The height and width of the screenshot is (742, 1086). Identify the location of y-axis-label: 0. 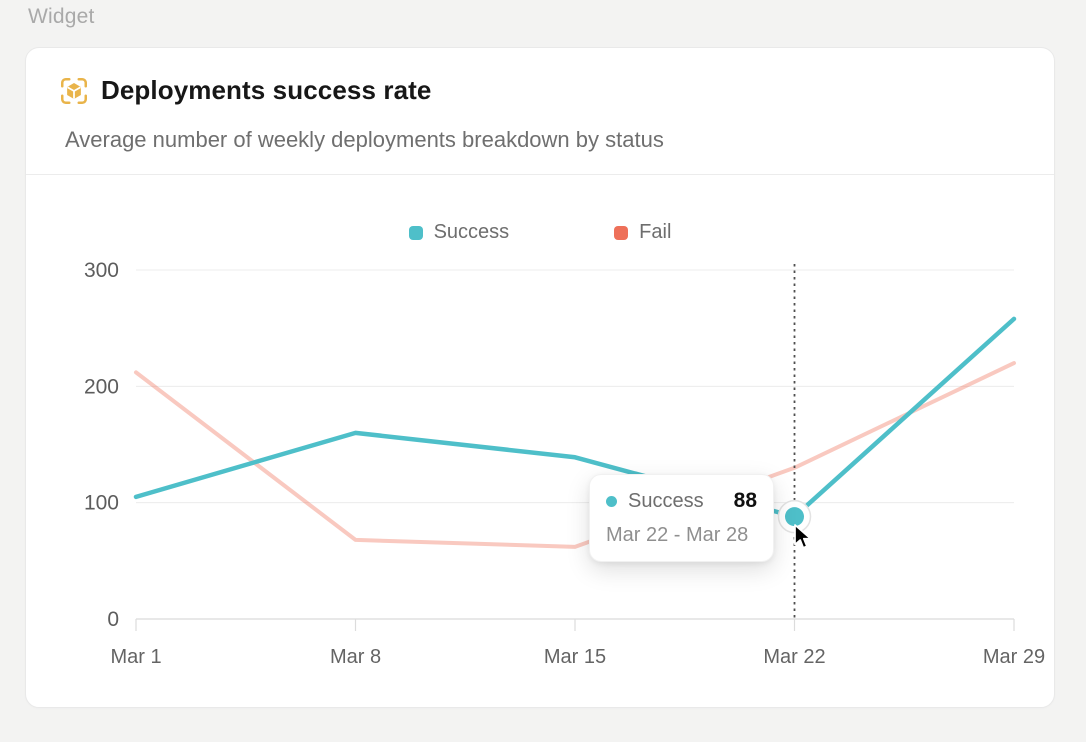
(113, 619).